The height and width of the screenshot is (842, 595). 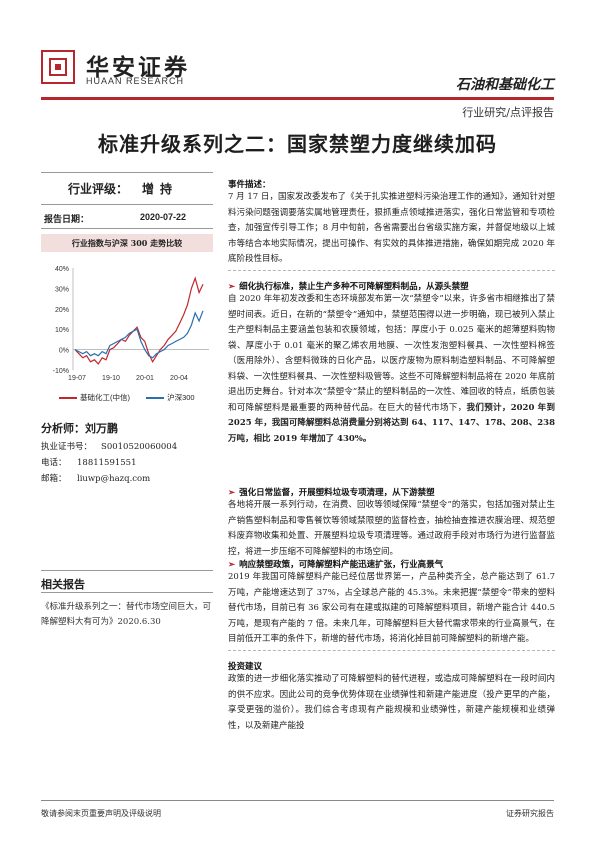 What do you see at coordinates (249, 185) in the screenshot?
I see `event-title: 事件描述：` at bounding box center [249, 185].